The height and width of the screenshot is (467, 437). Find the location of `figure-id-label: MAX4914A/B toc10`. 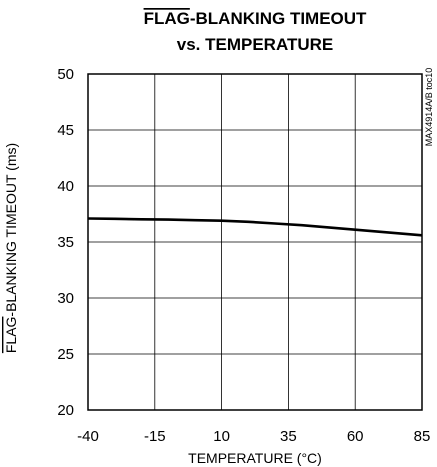

figure-id-label: MAX4914A/B toc10 is located at coordinates (429, 107).